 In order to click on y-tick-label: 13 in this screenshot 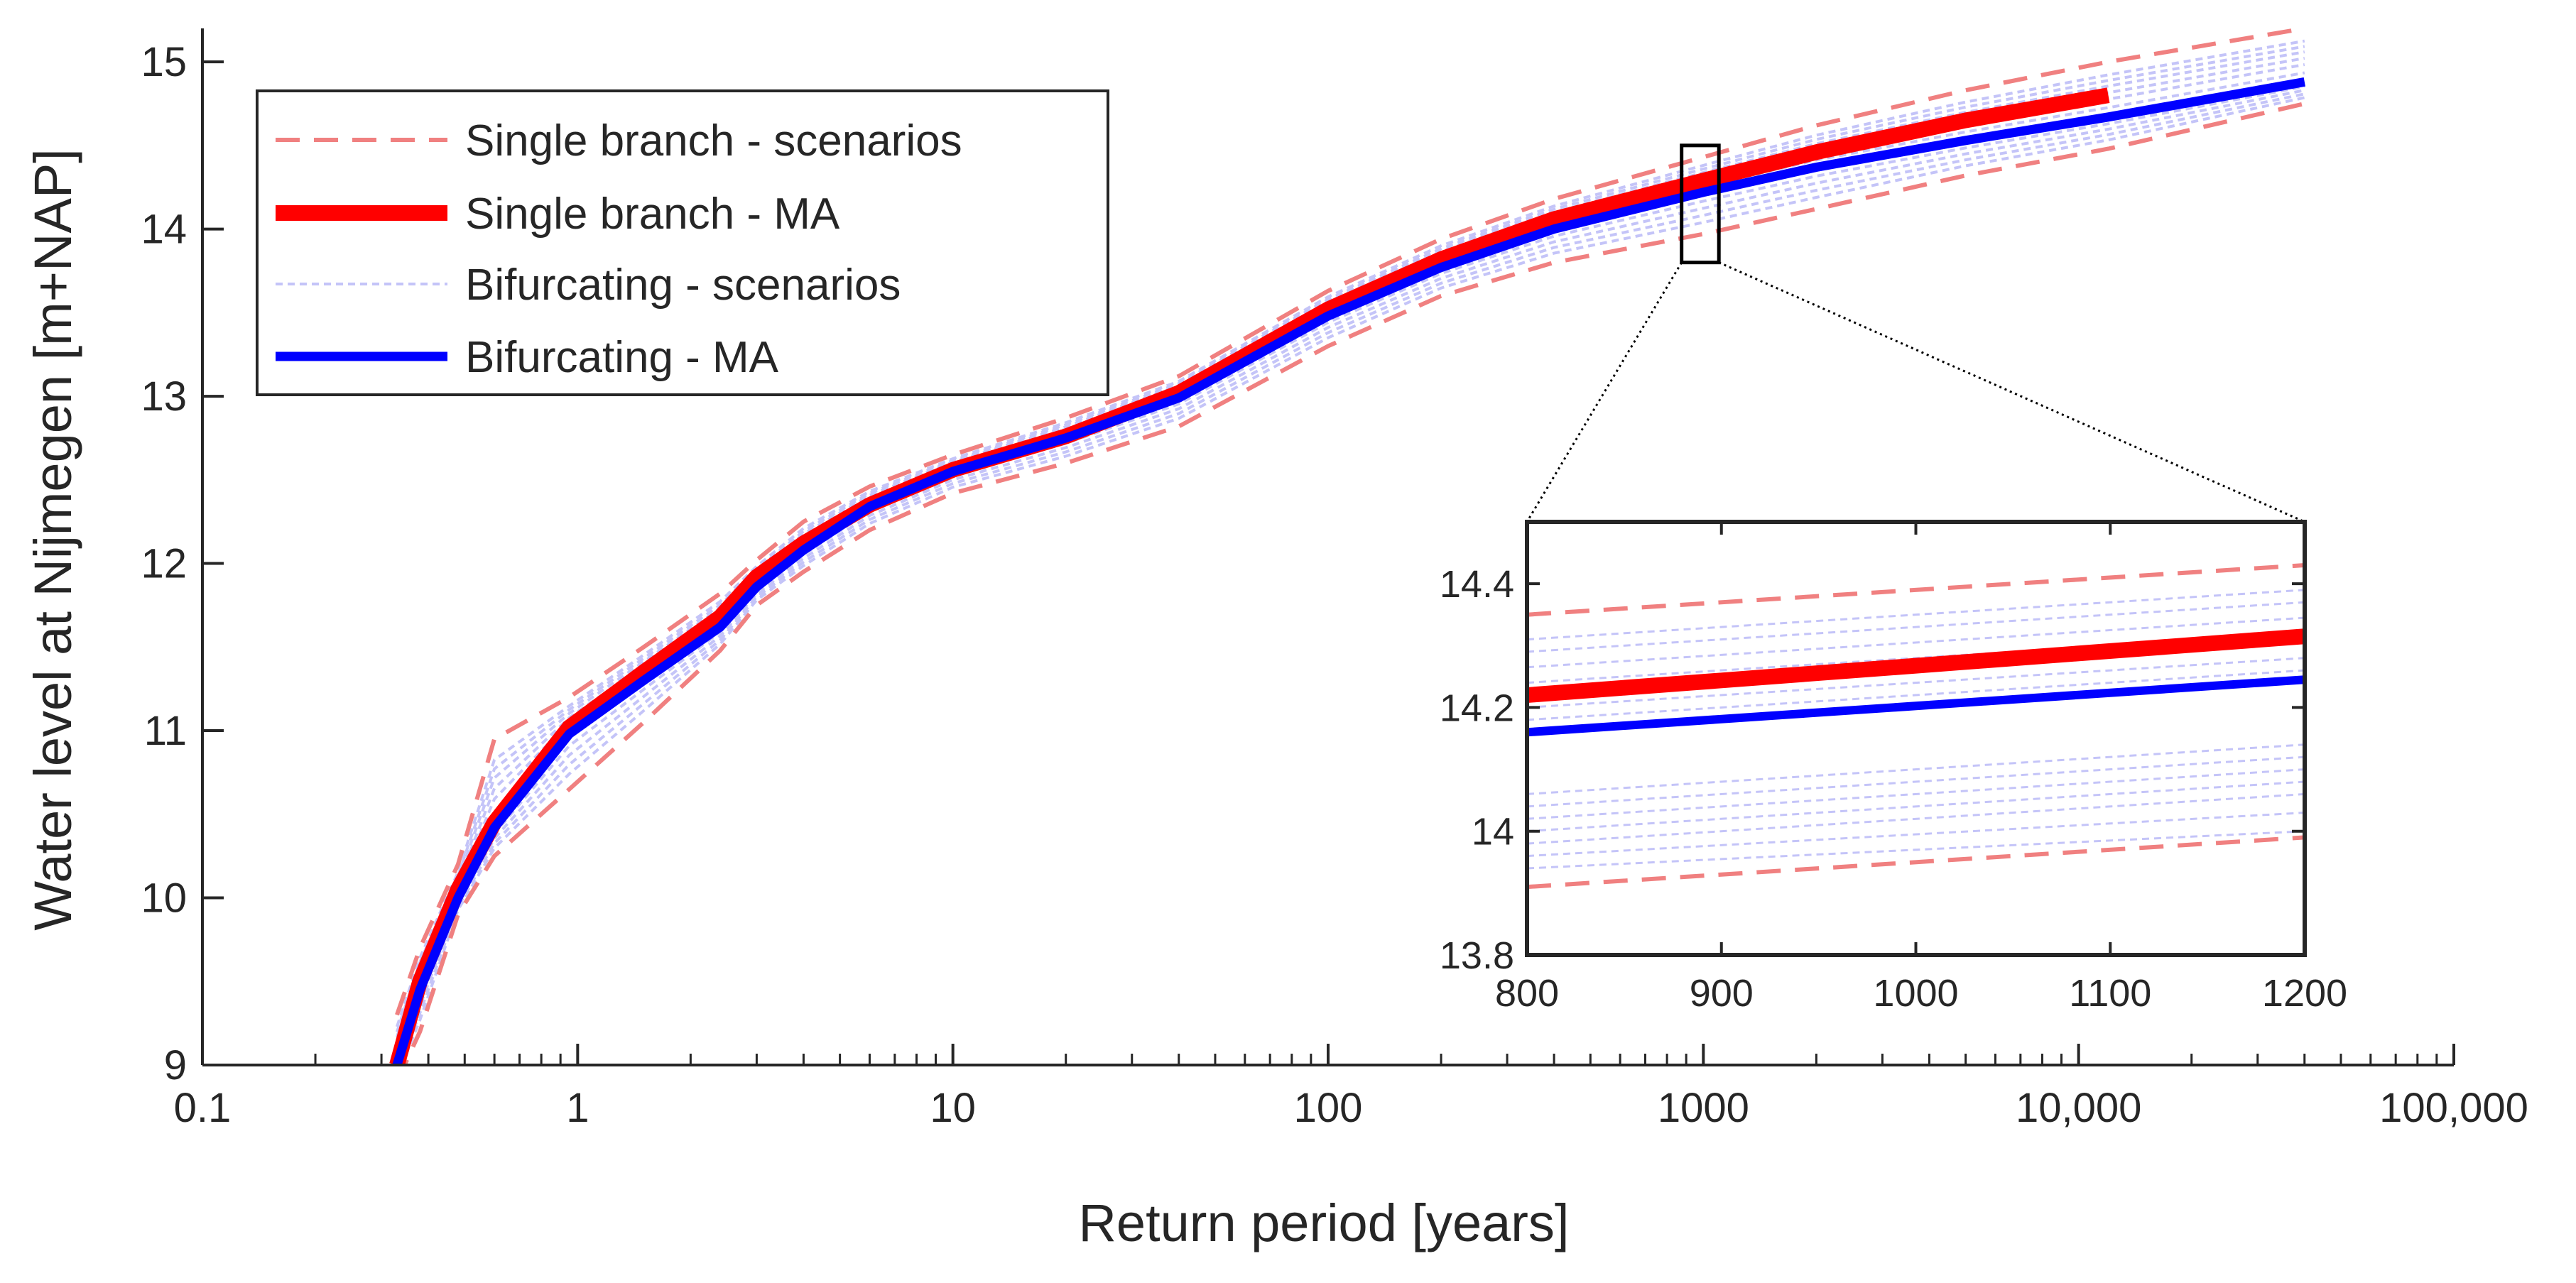, I will do `click(164, 396)`.